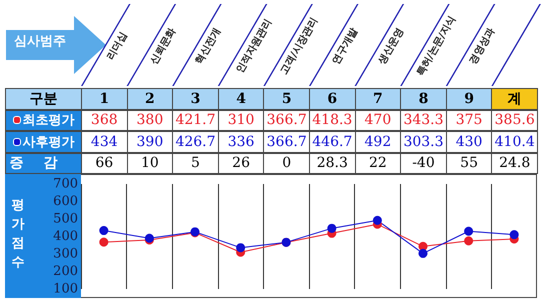  I want to click on legend-title: 구분, so click(43, 99).